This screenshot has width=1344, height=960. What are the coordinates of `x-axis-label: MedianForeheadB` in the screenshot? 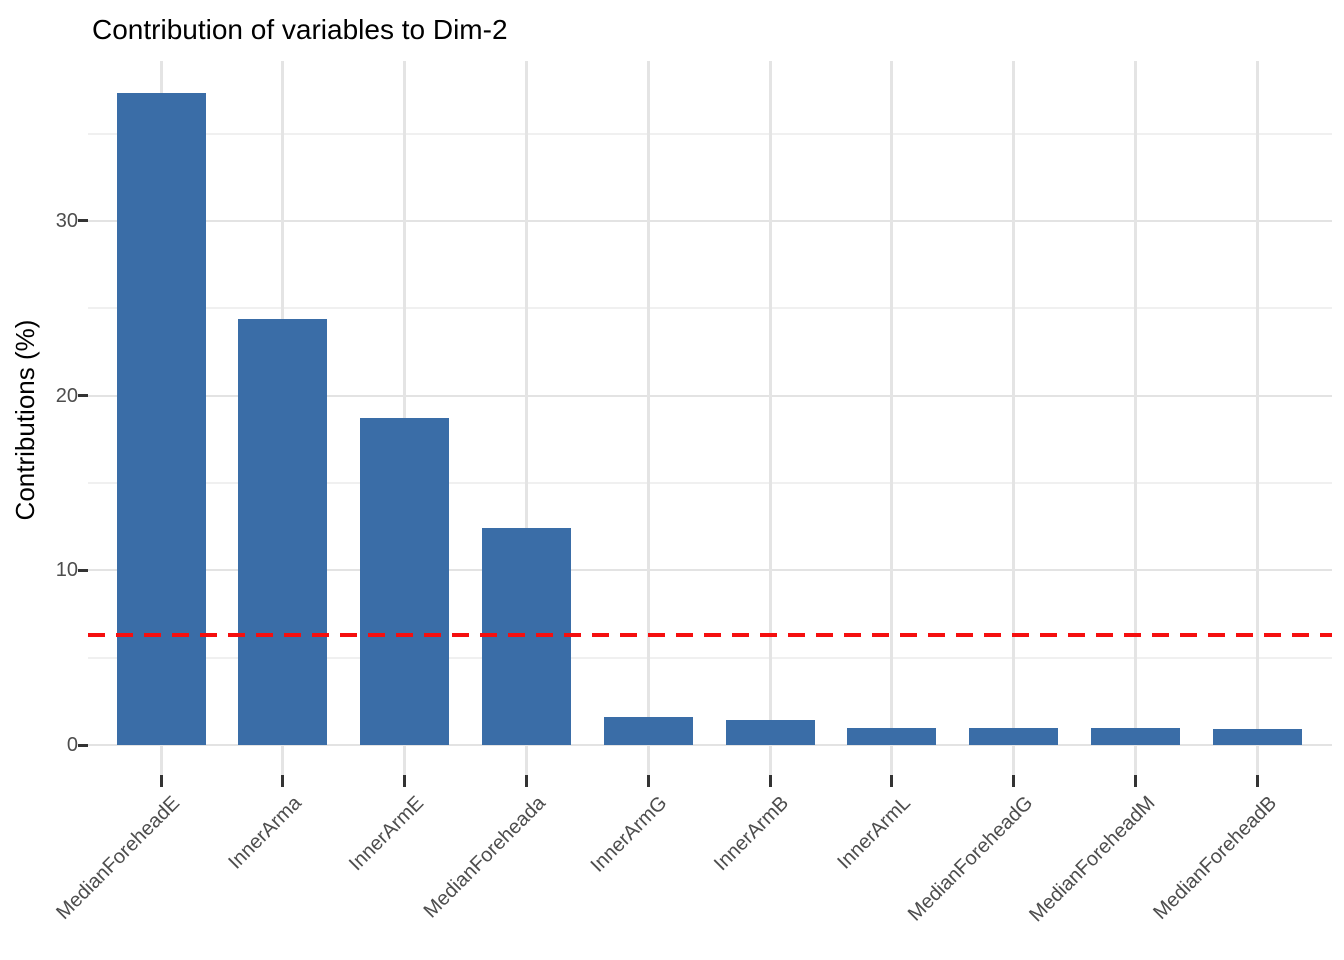 It's located at (1214, 858).